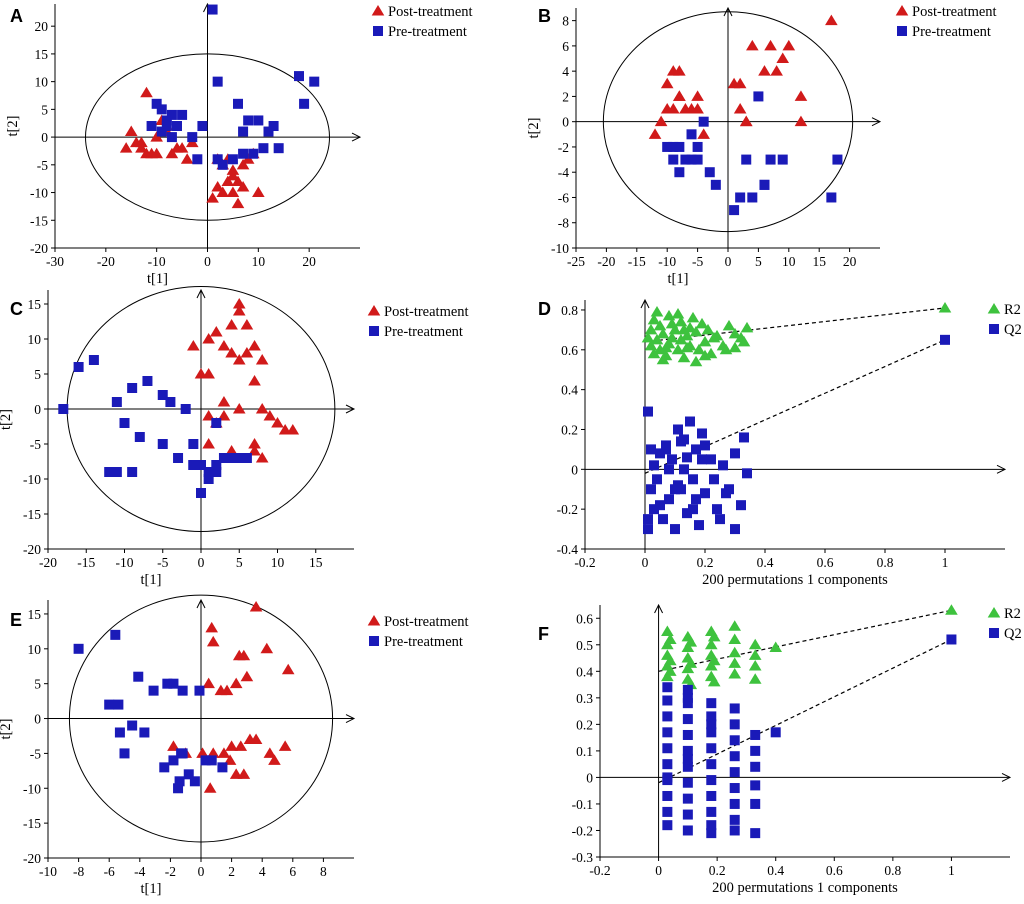  I want to click on panel-letter: F, so click(543, 634).